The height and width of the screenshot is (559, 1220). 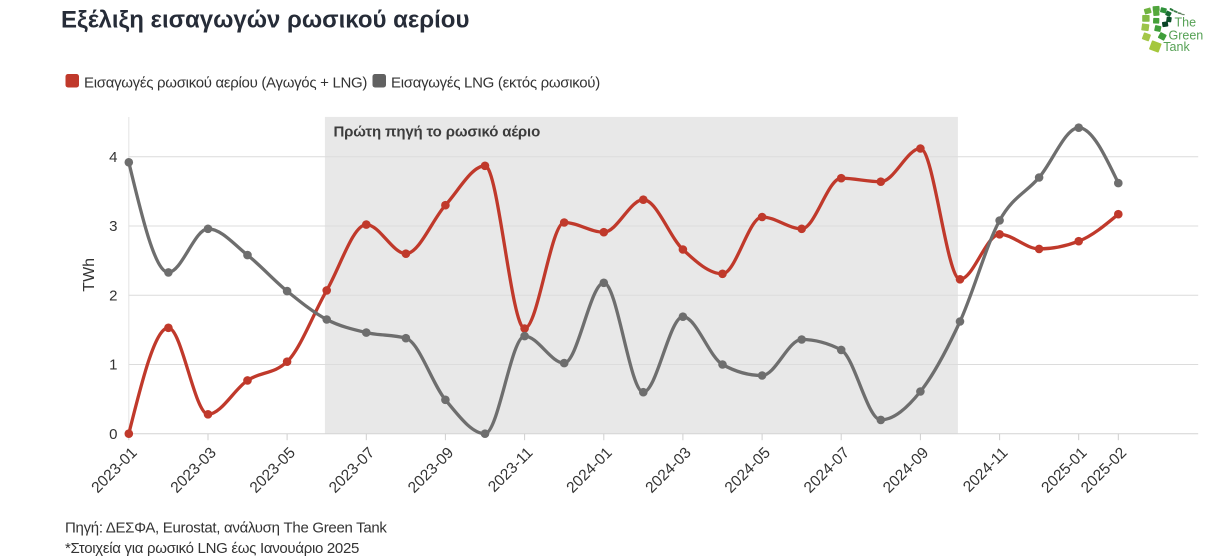 What do you see at coordinates (1176, 47) in the screenshot?
I see `svg-text: Tank` at bounding box center [1176, 47].